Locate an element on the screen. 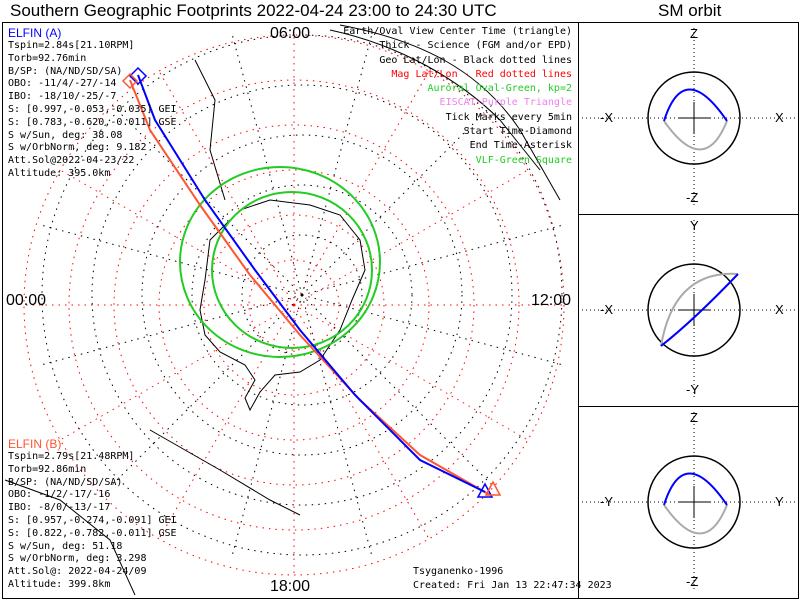 This screenshot has height=600, width=800. info-line: Att.Sol@2022-04-23/22 is located at coordinates (71, 161).